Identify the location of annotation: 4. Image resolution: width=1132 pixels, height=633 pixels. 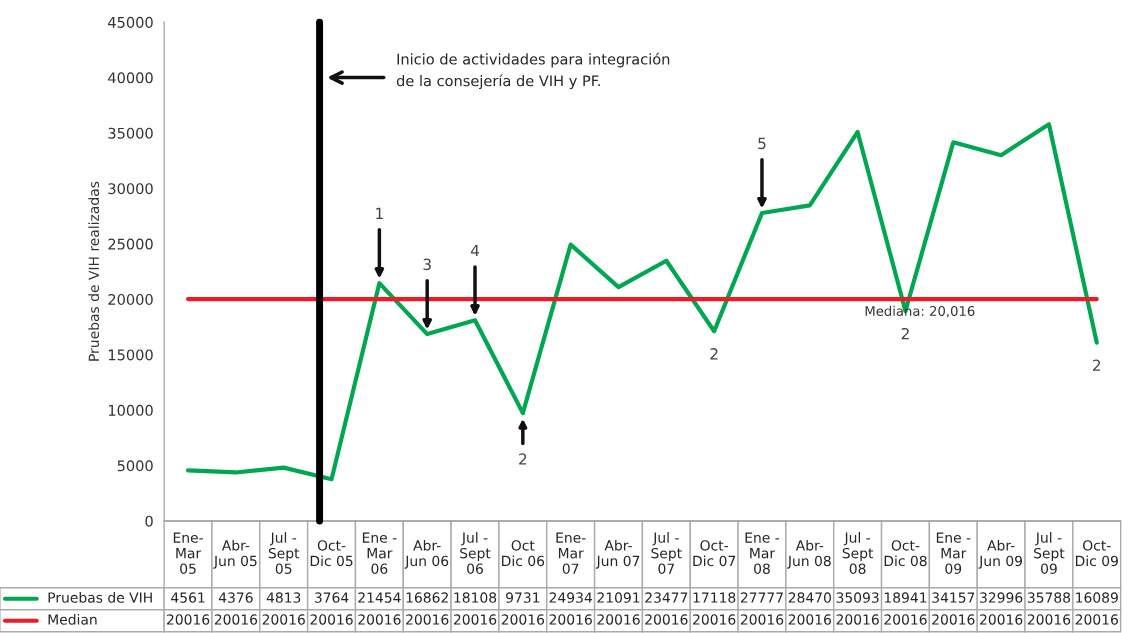
(475, 250).